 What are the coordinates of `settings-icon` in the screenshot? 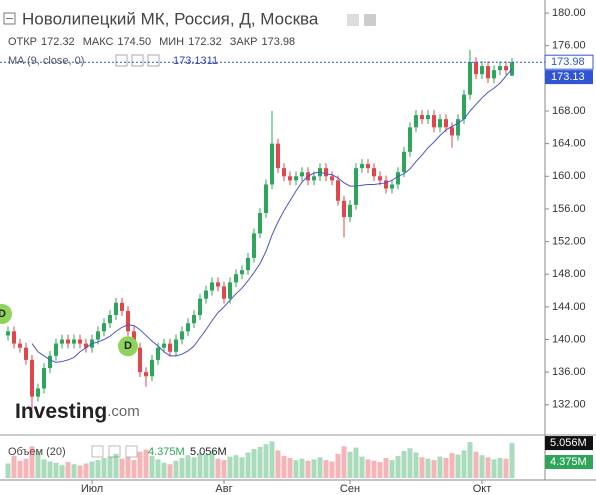 It's located at (370, 20).